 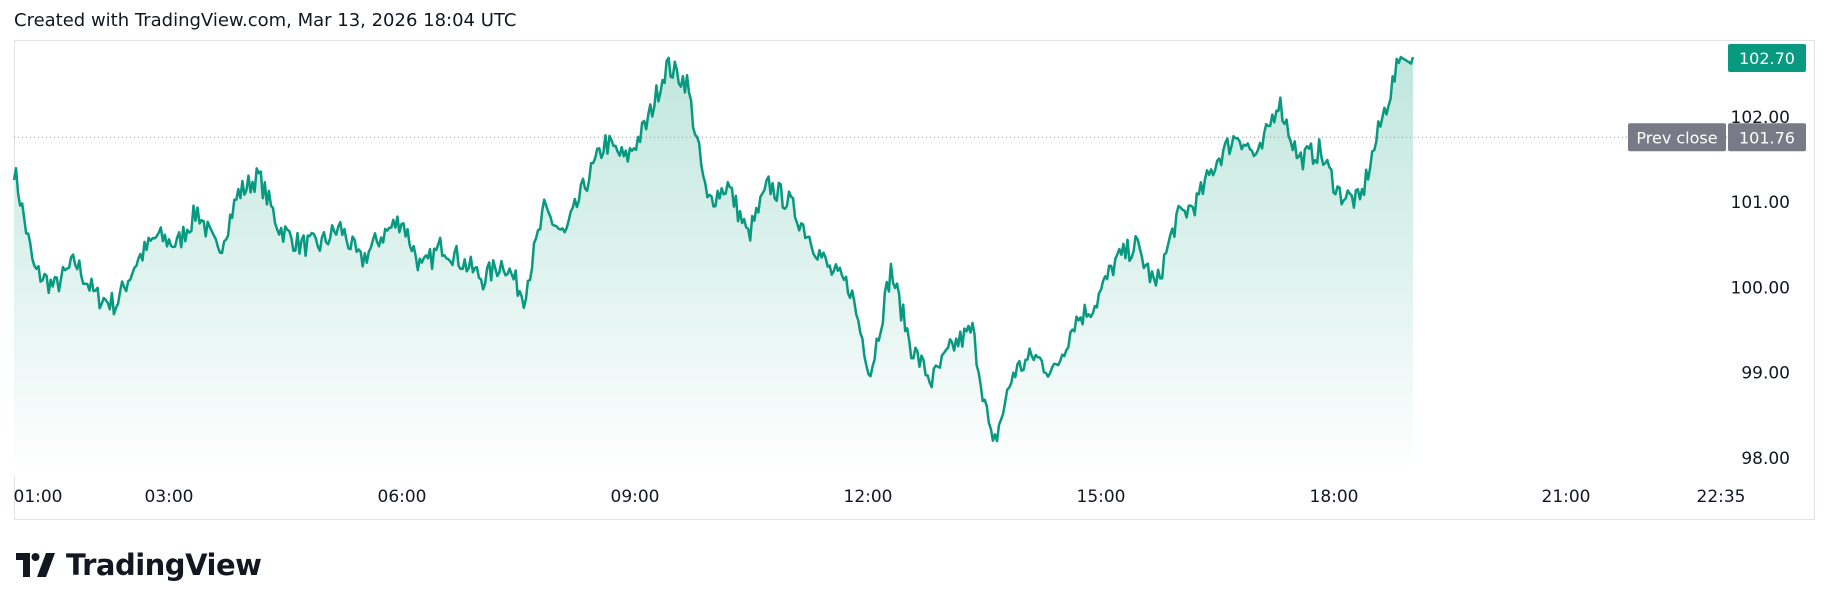 I want to click on y-tick-label: 98.00, so click(x=1765, y=459).